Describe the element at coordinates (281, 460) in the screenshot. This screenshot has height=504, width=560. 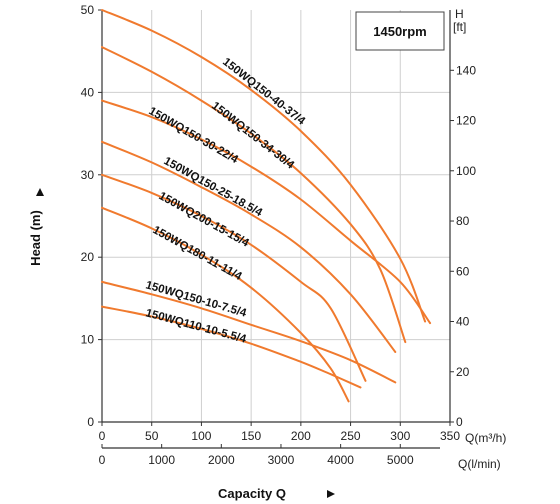
I see `x2-tick-label: 3000` at that location.